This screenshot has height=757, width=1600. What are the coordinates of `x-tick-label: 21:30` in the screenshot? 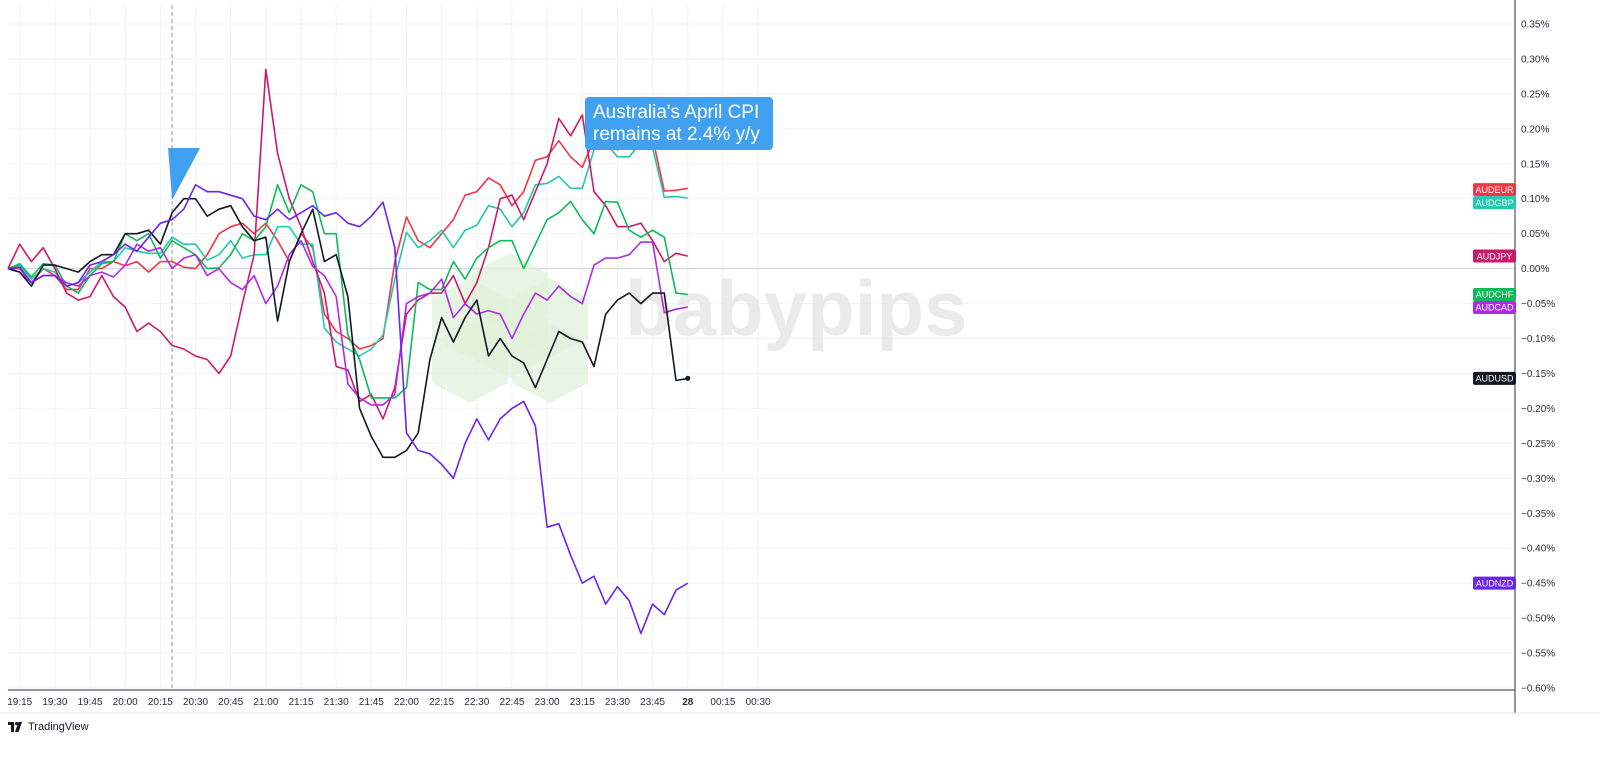 It's located at (336, 702).